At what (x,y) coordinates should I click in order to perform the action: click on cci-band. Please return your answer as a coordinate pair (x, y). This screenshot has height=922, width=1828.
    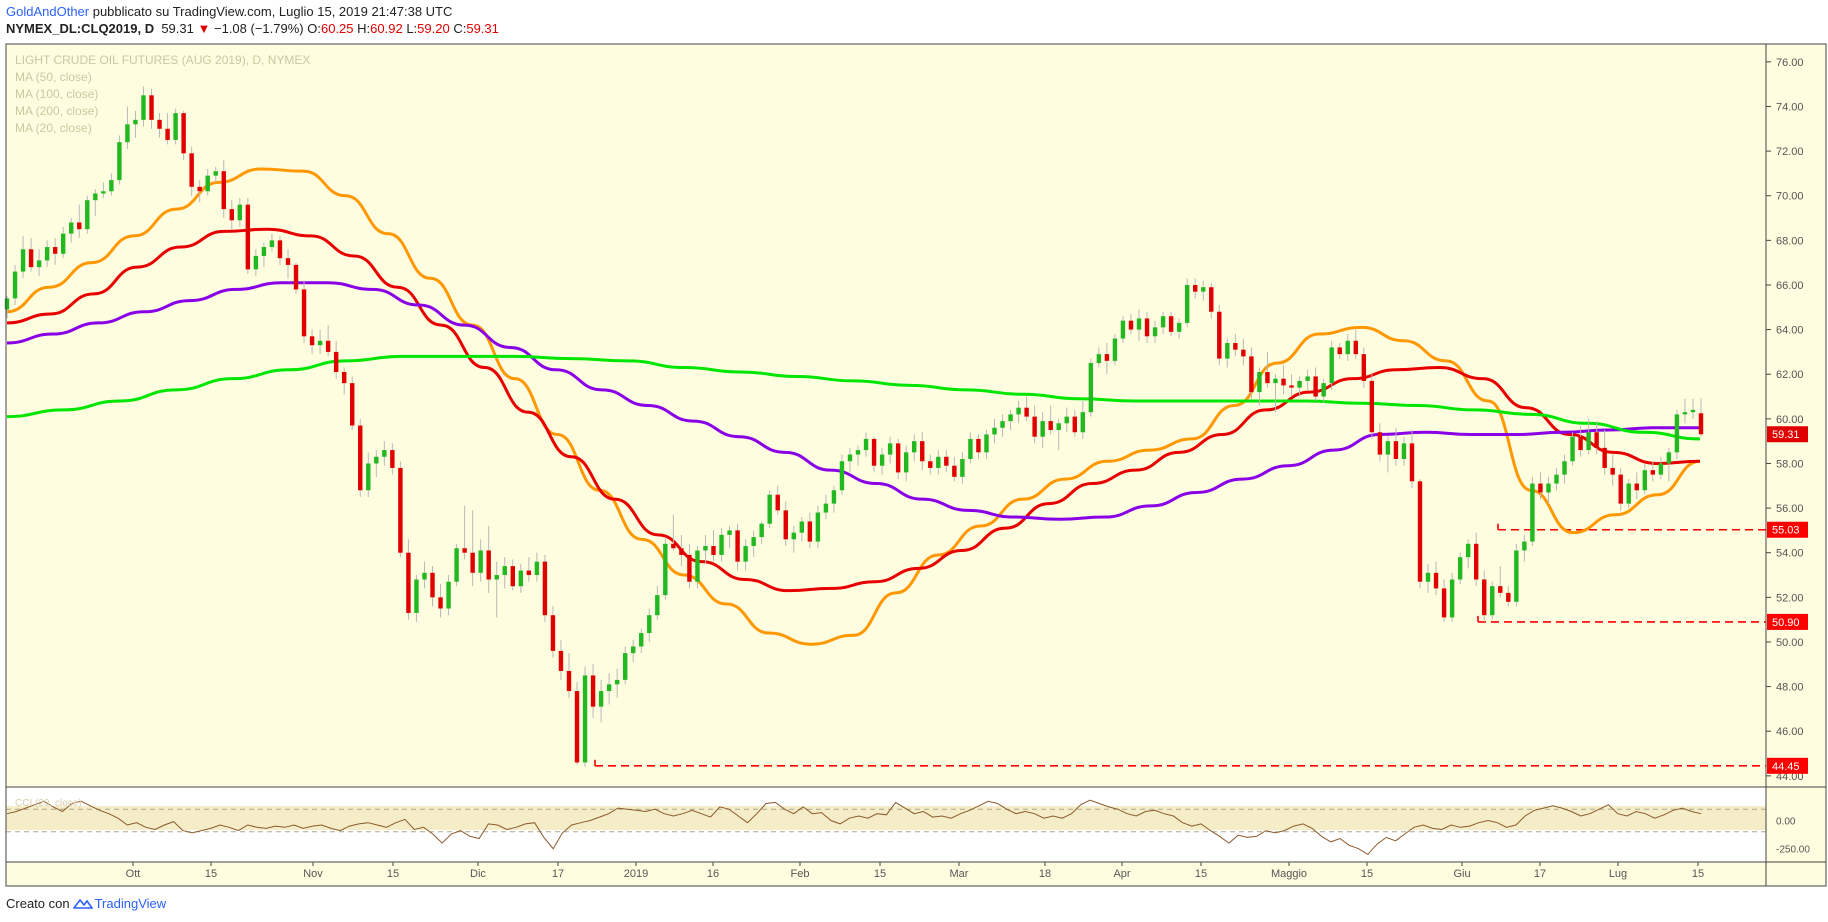
    Looking at the image, I should click on (886, 818).